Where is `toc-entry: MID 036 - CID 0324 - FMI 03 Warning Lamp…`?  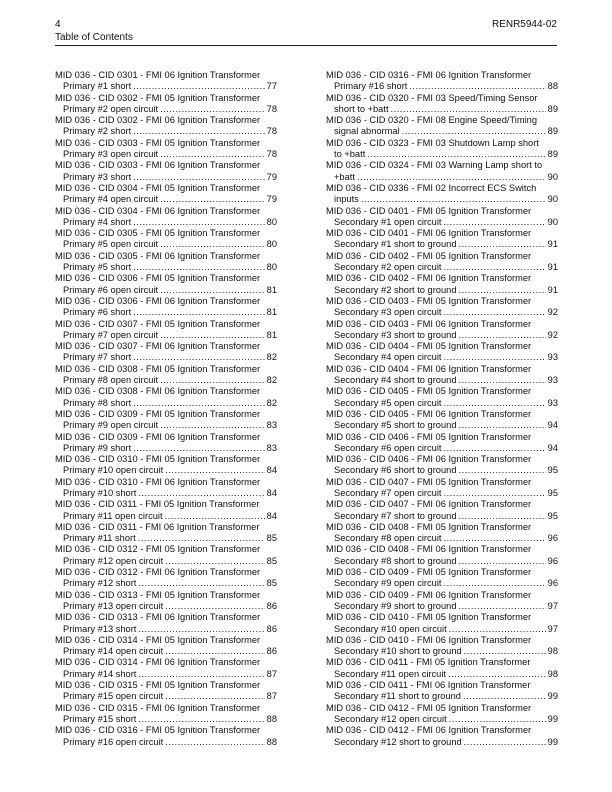
toc-entry: MID 036 - CID 0324 - FMI 03 Warning Lamp… is located at coordinates (442, 171).